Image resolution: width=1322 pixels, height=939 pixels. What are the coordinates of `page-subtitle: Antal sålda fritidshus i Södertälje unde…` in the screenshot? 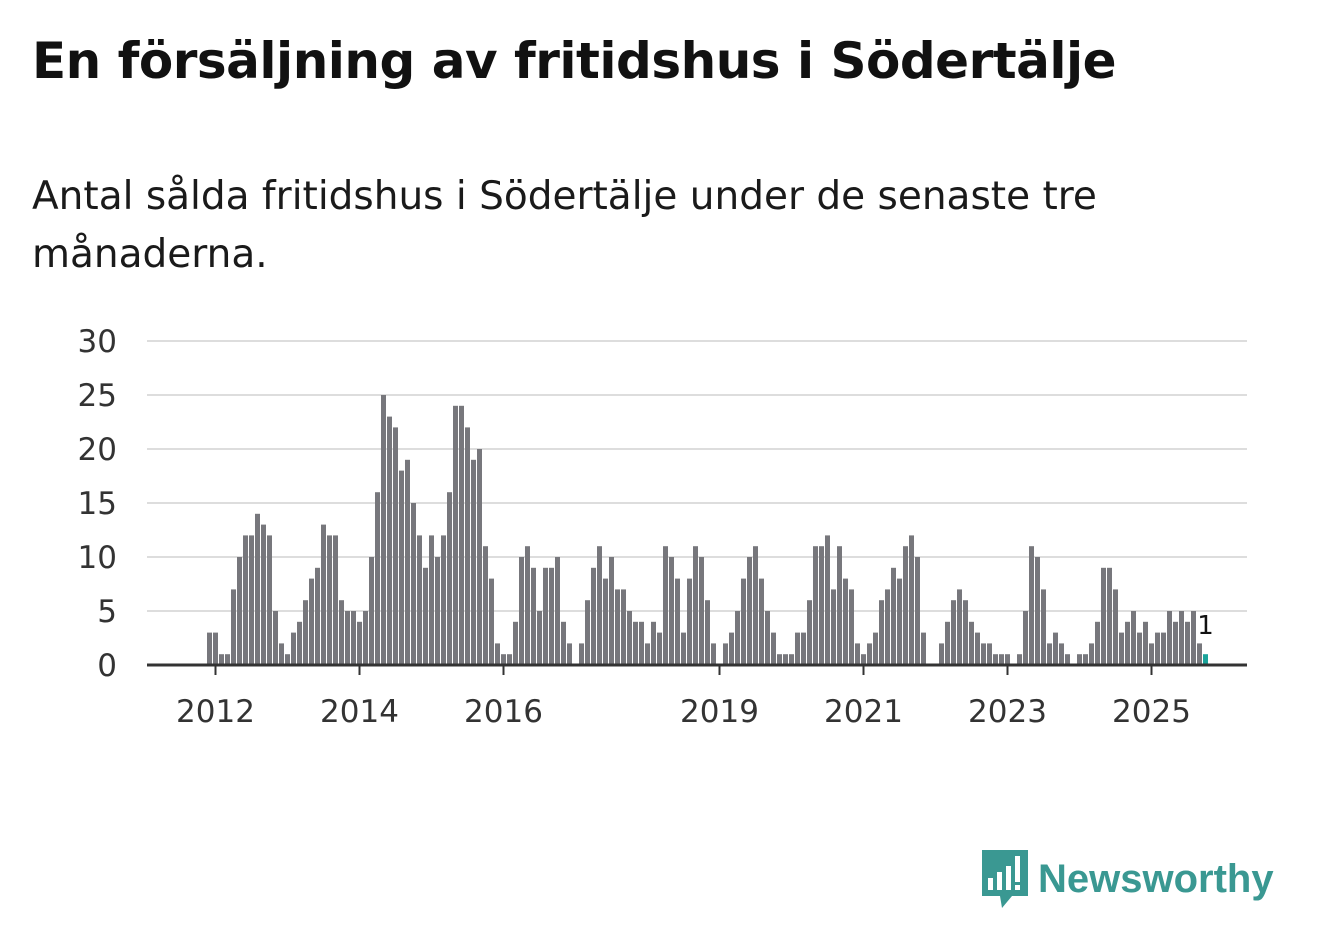 It's located at (564, 225).